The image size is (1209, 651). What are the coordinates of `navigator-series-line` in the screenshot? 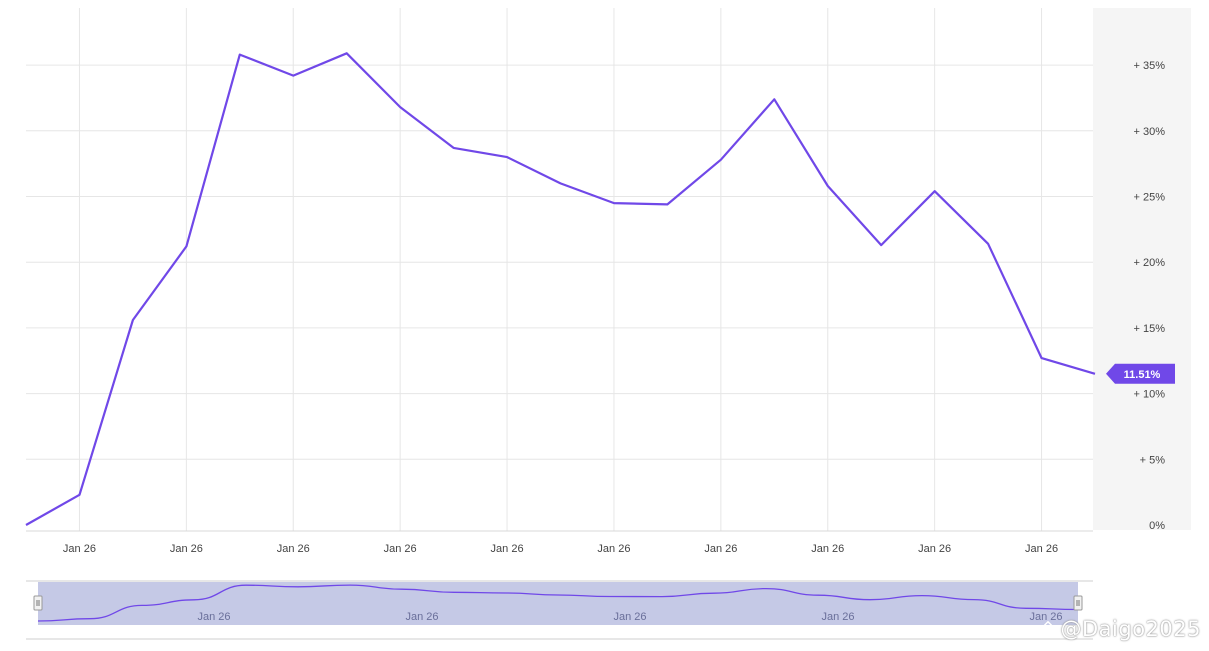 It's located at (558, 603).